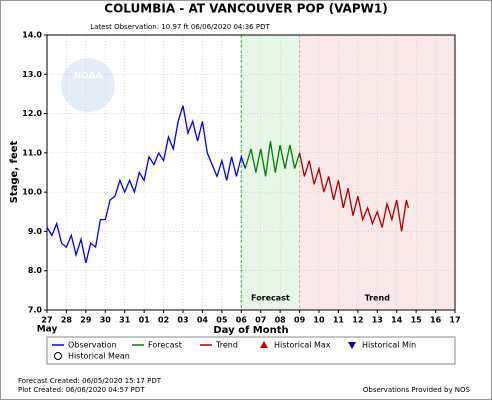 The width and height of the screenshot is (492, 400). Describe the element at coordinates (14, 171) in the screenshot. I see `y-axis-label: Stage, feet` at that location.